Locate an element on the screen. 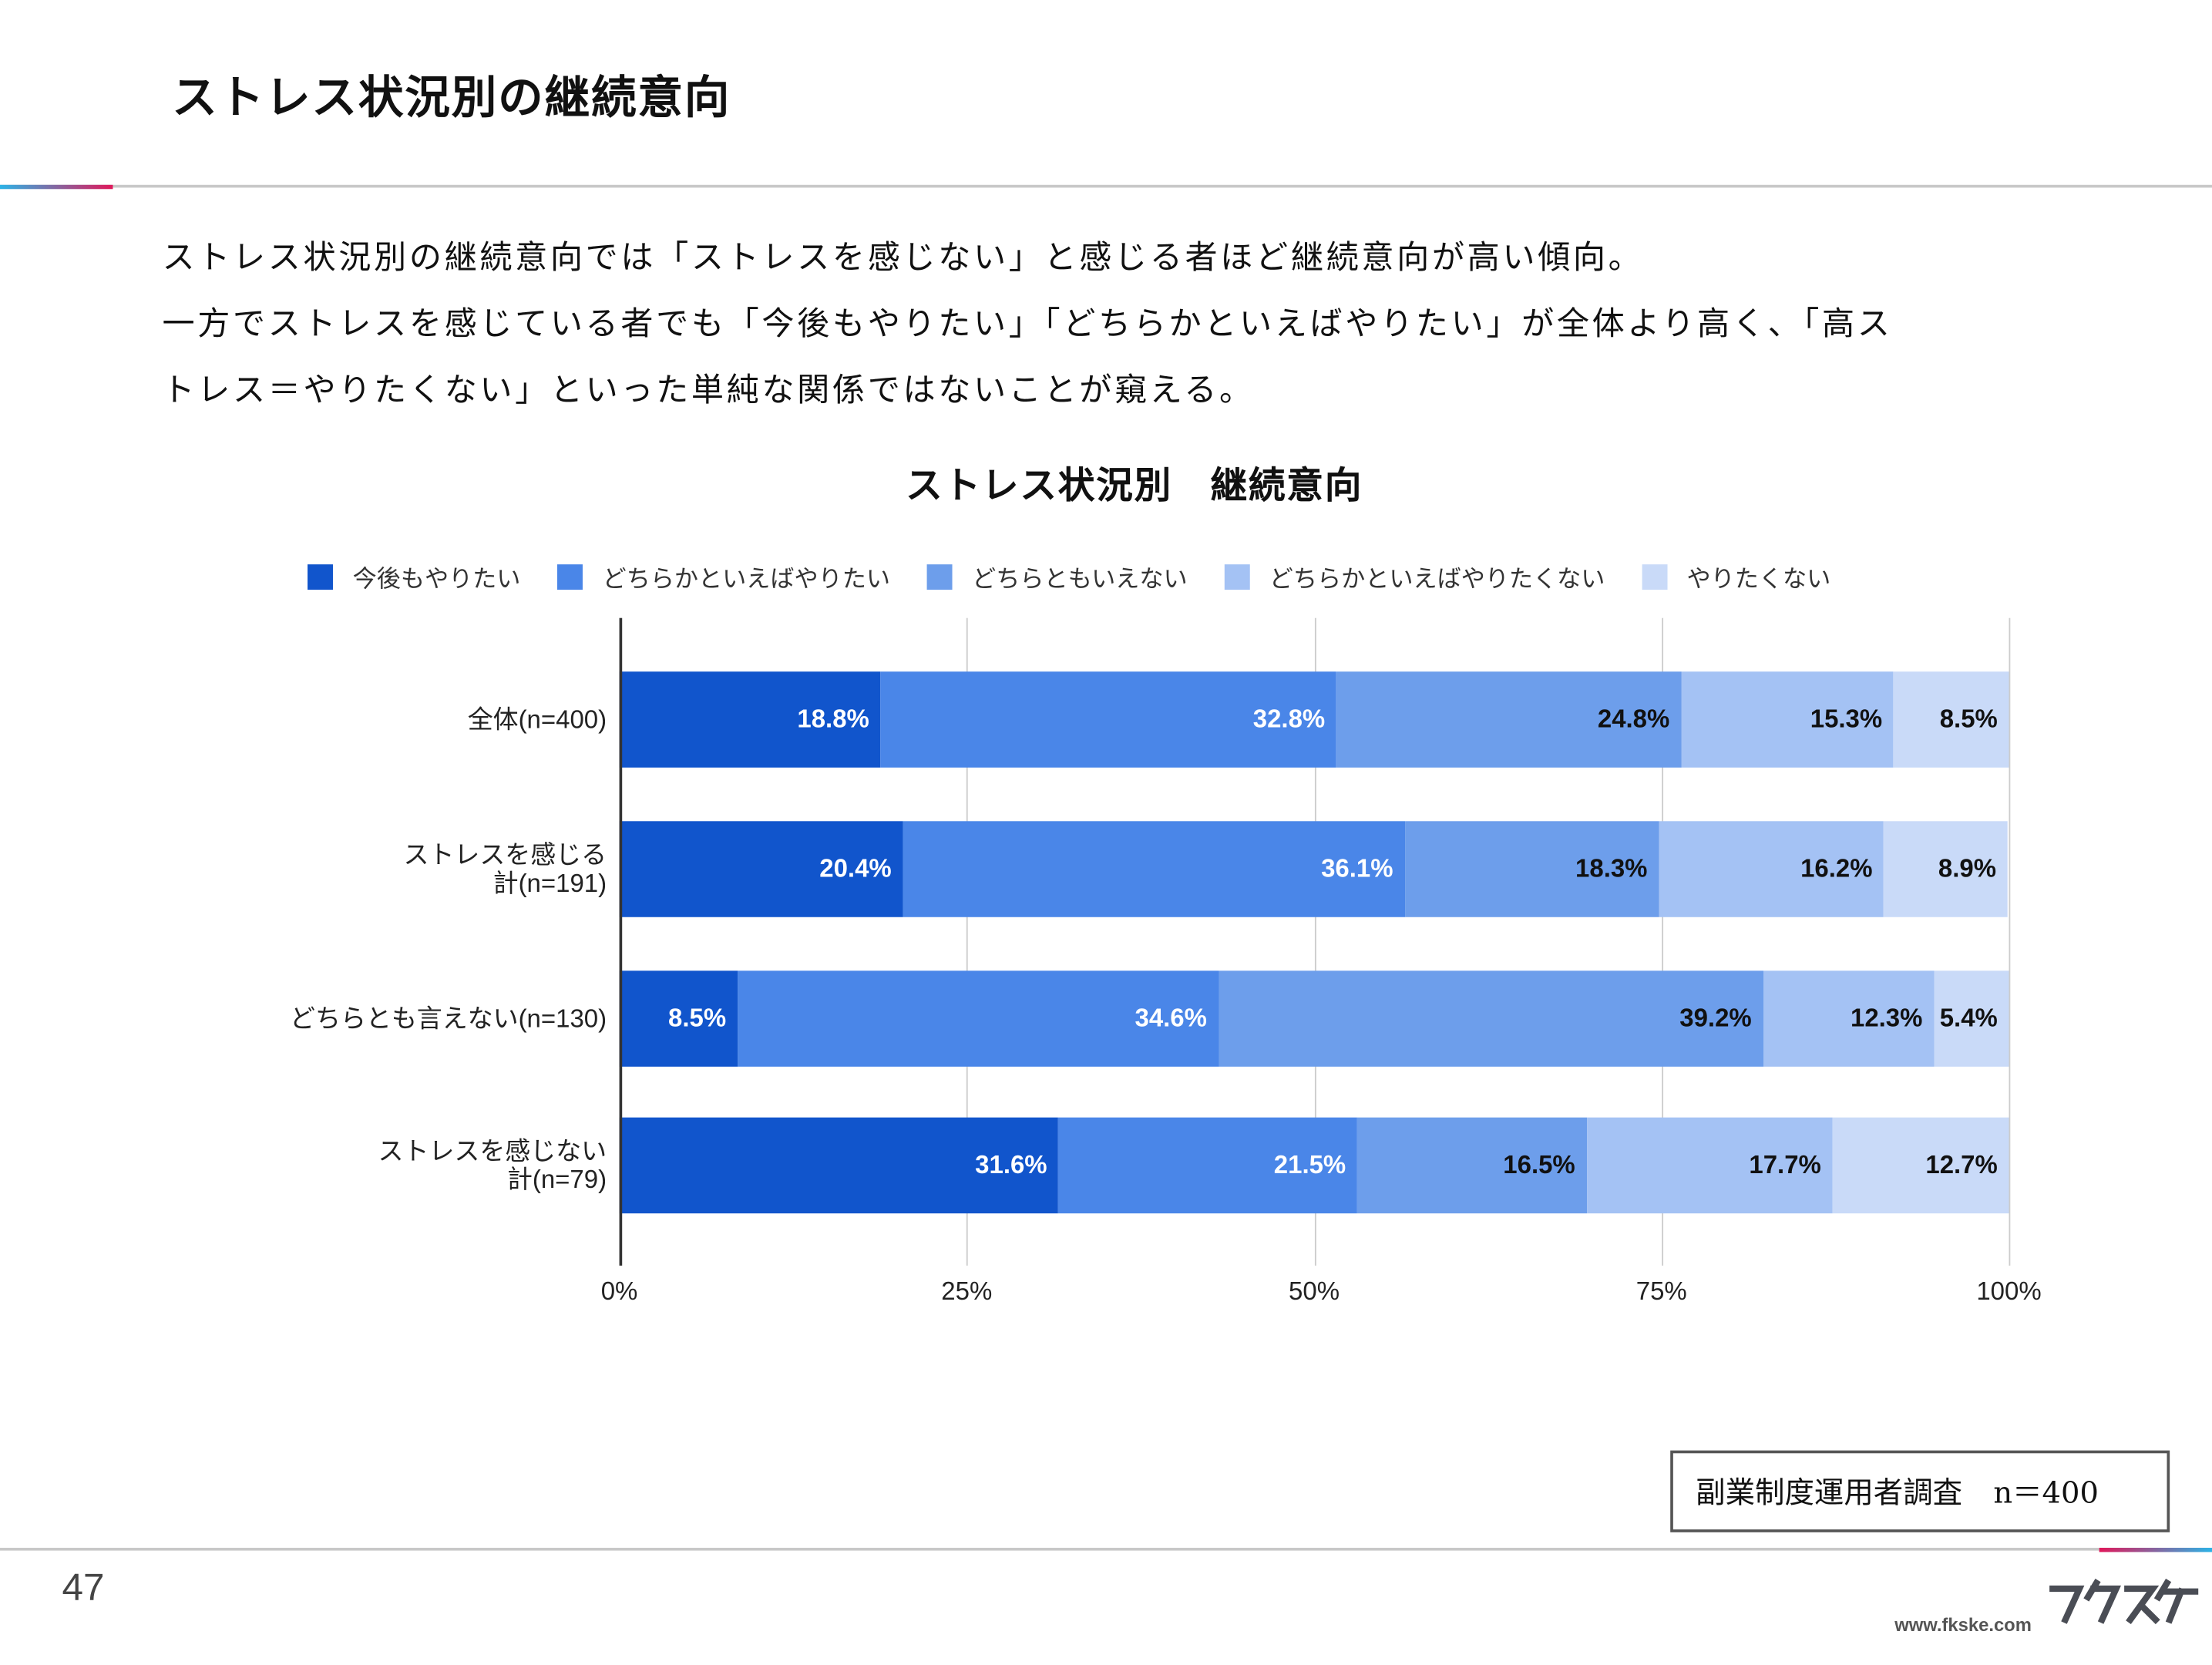  x-tick-label: 25% is located at coordinates (967, 1291).